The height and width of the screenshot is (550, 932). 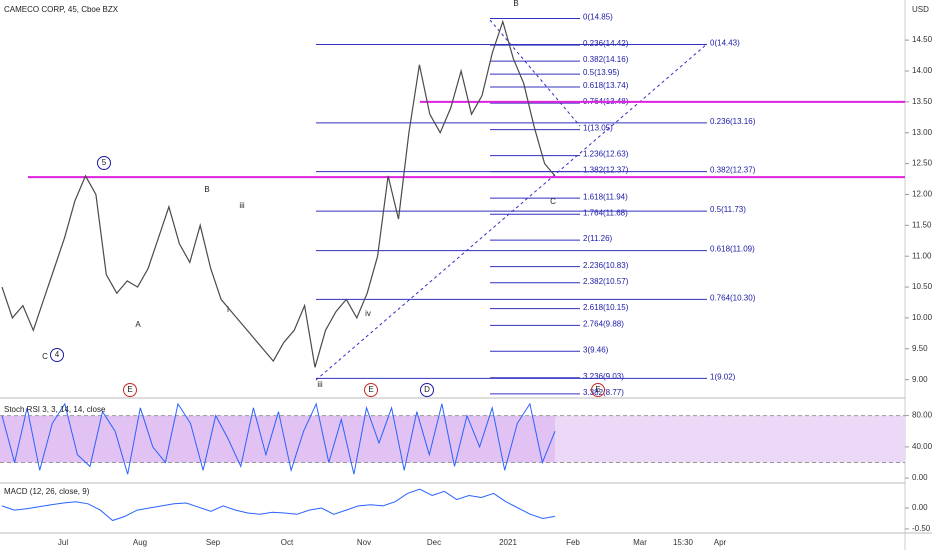 I want to click on wave-label: i, so click(x=228, y=309).